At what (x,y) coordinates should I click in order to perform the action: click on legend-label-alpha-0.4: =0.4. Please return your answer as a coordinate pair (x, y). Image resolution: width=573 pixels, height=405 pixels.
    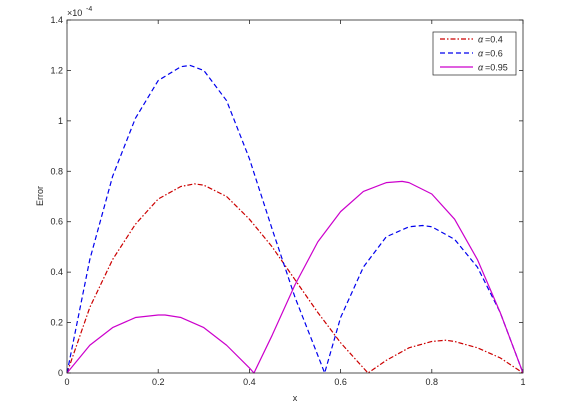
    Looking at the image, I should click on (494, 40).